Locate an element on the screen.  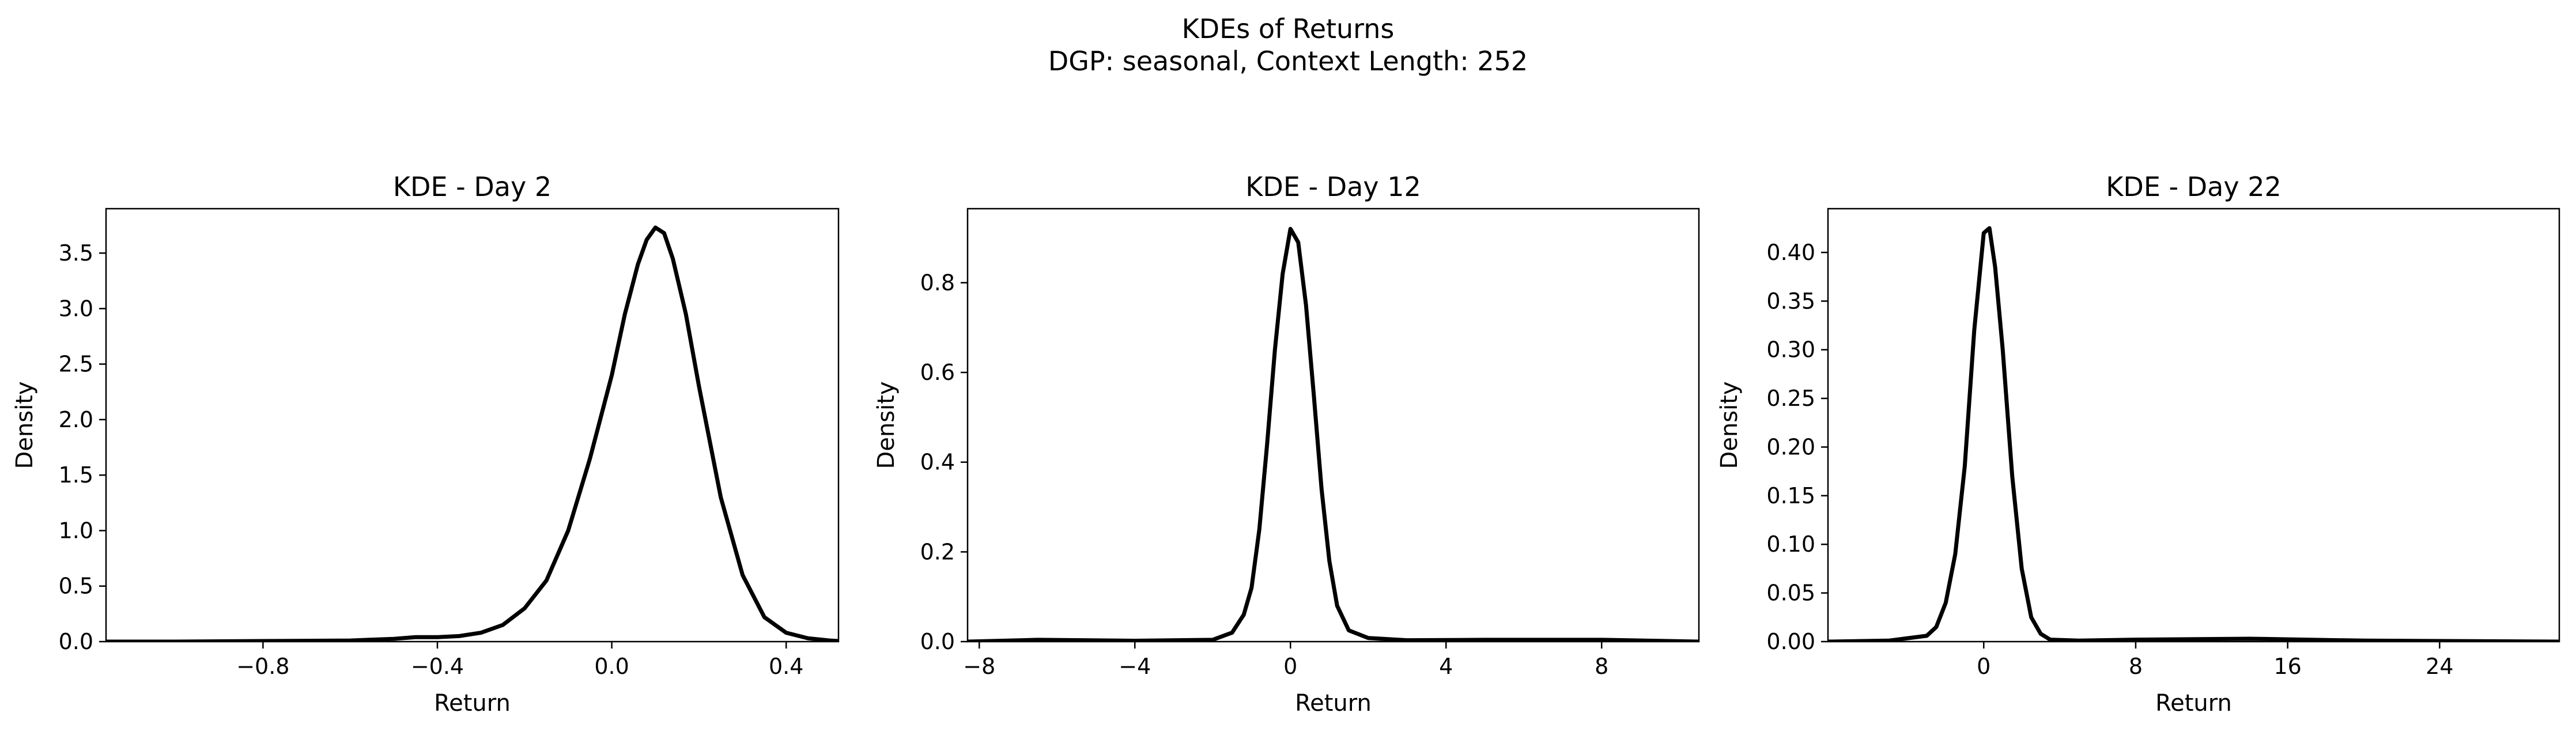
chart-3-ytick-label: 0.30 is located at coordinates (1790, 350).